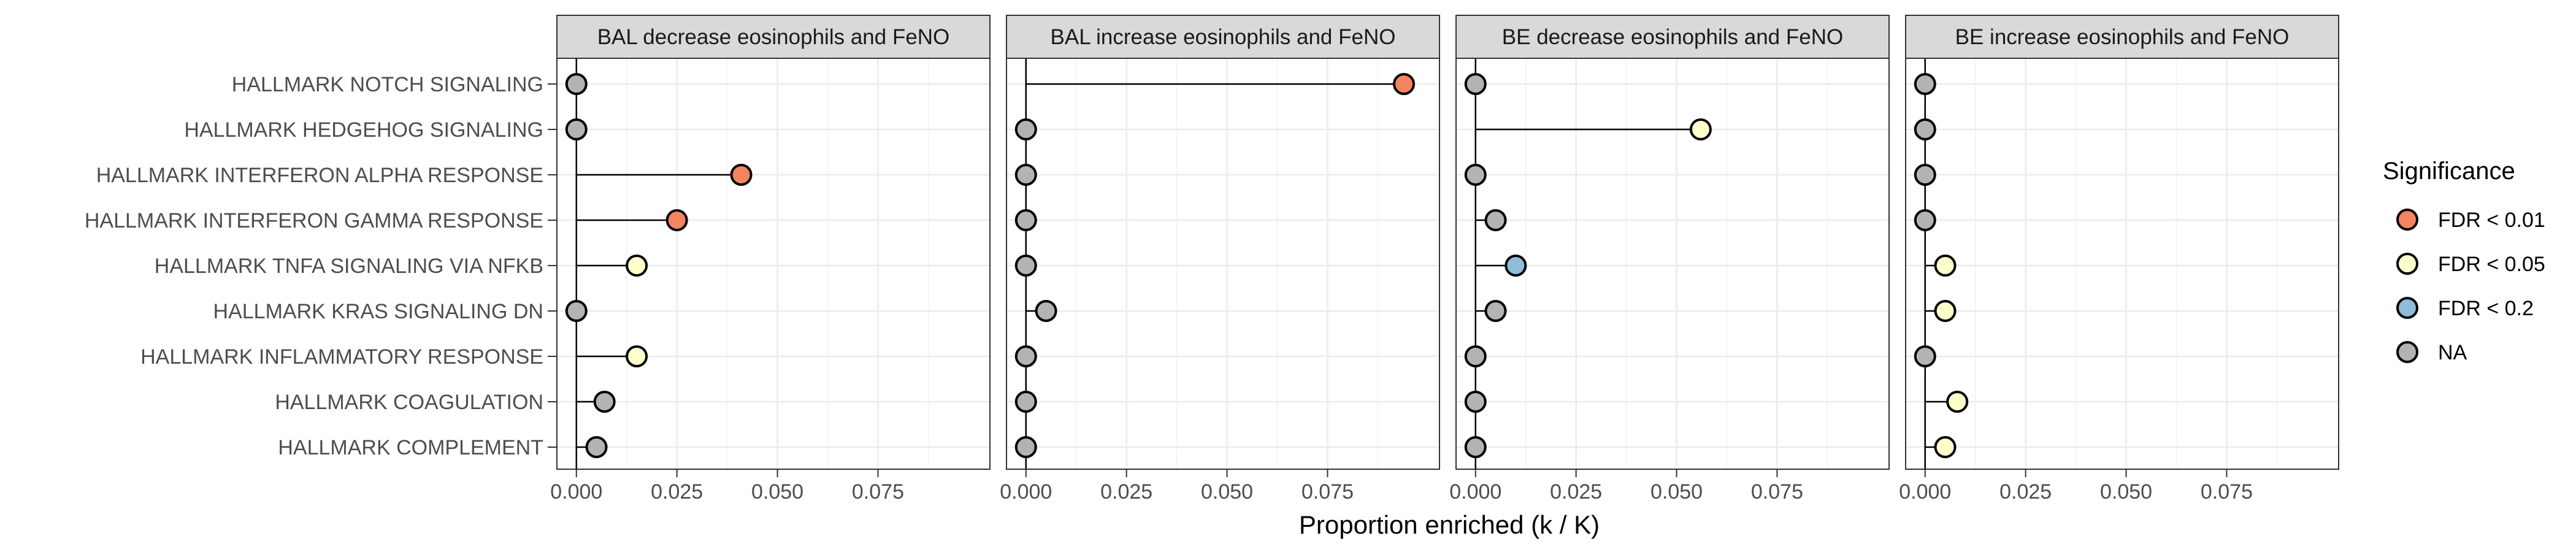 Image resolution: width=2576 pixels, height=552 pixels. I want to click on y-tick-label: HALLMARK HEDGEHOG SIGNALING, so click(363, 130).